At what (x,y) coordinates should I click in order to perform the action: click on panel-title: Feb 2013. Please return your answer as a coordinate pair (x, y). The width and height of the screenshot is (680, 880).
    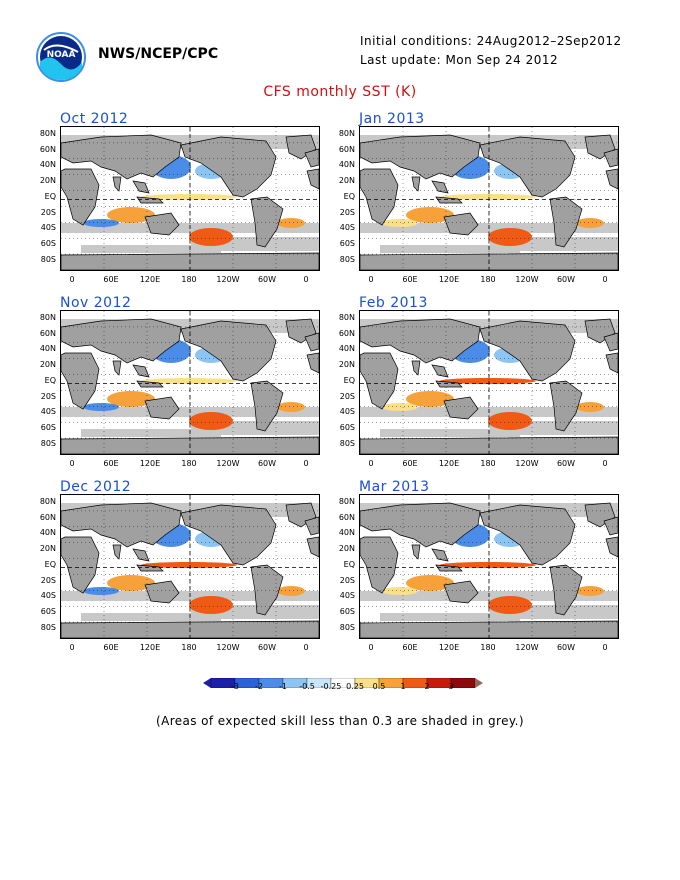
    Looking at the image, I should click on (393, 303).